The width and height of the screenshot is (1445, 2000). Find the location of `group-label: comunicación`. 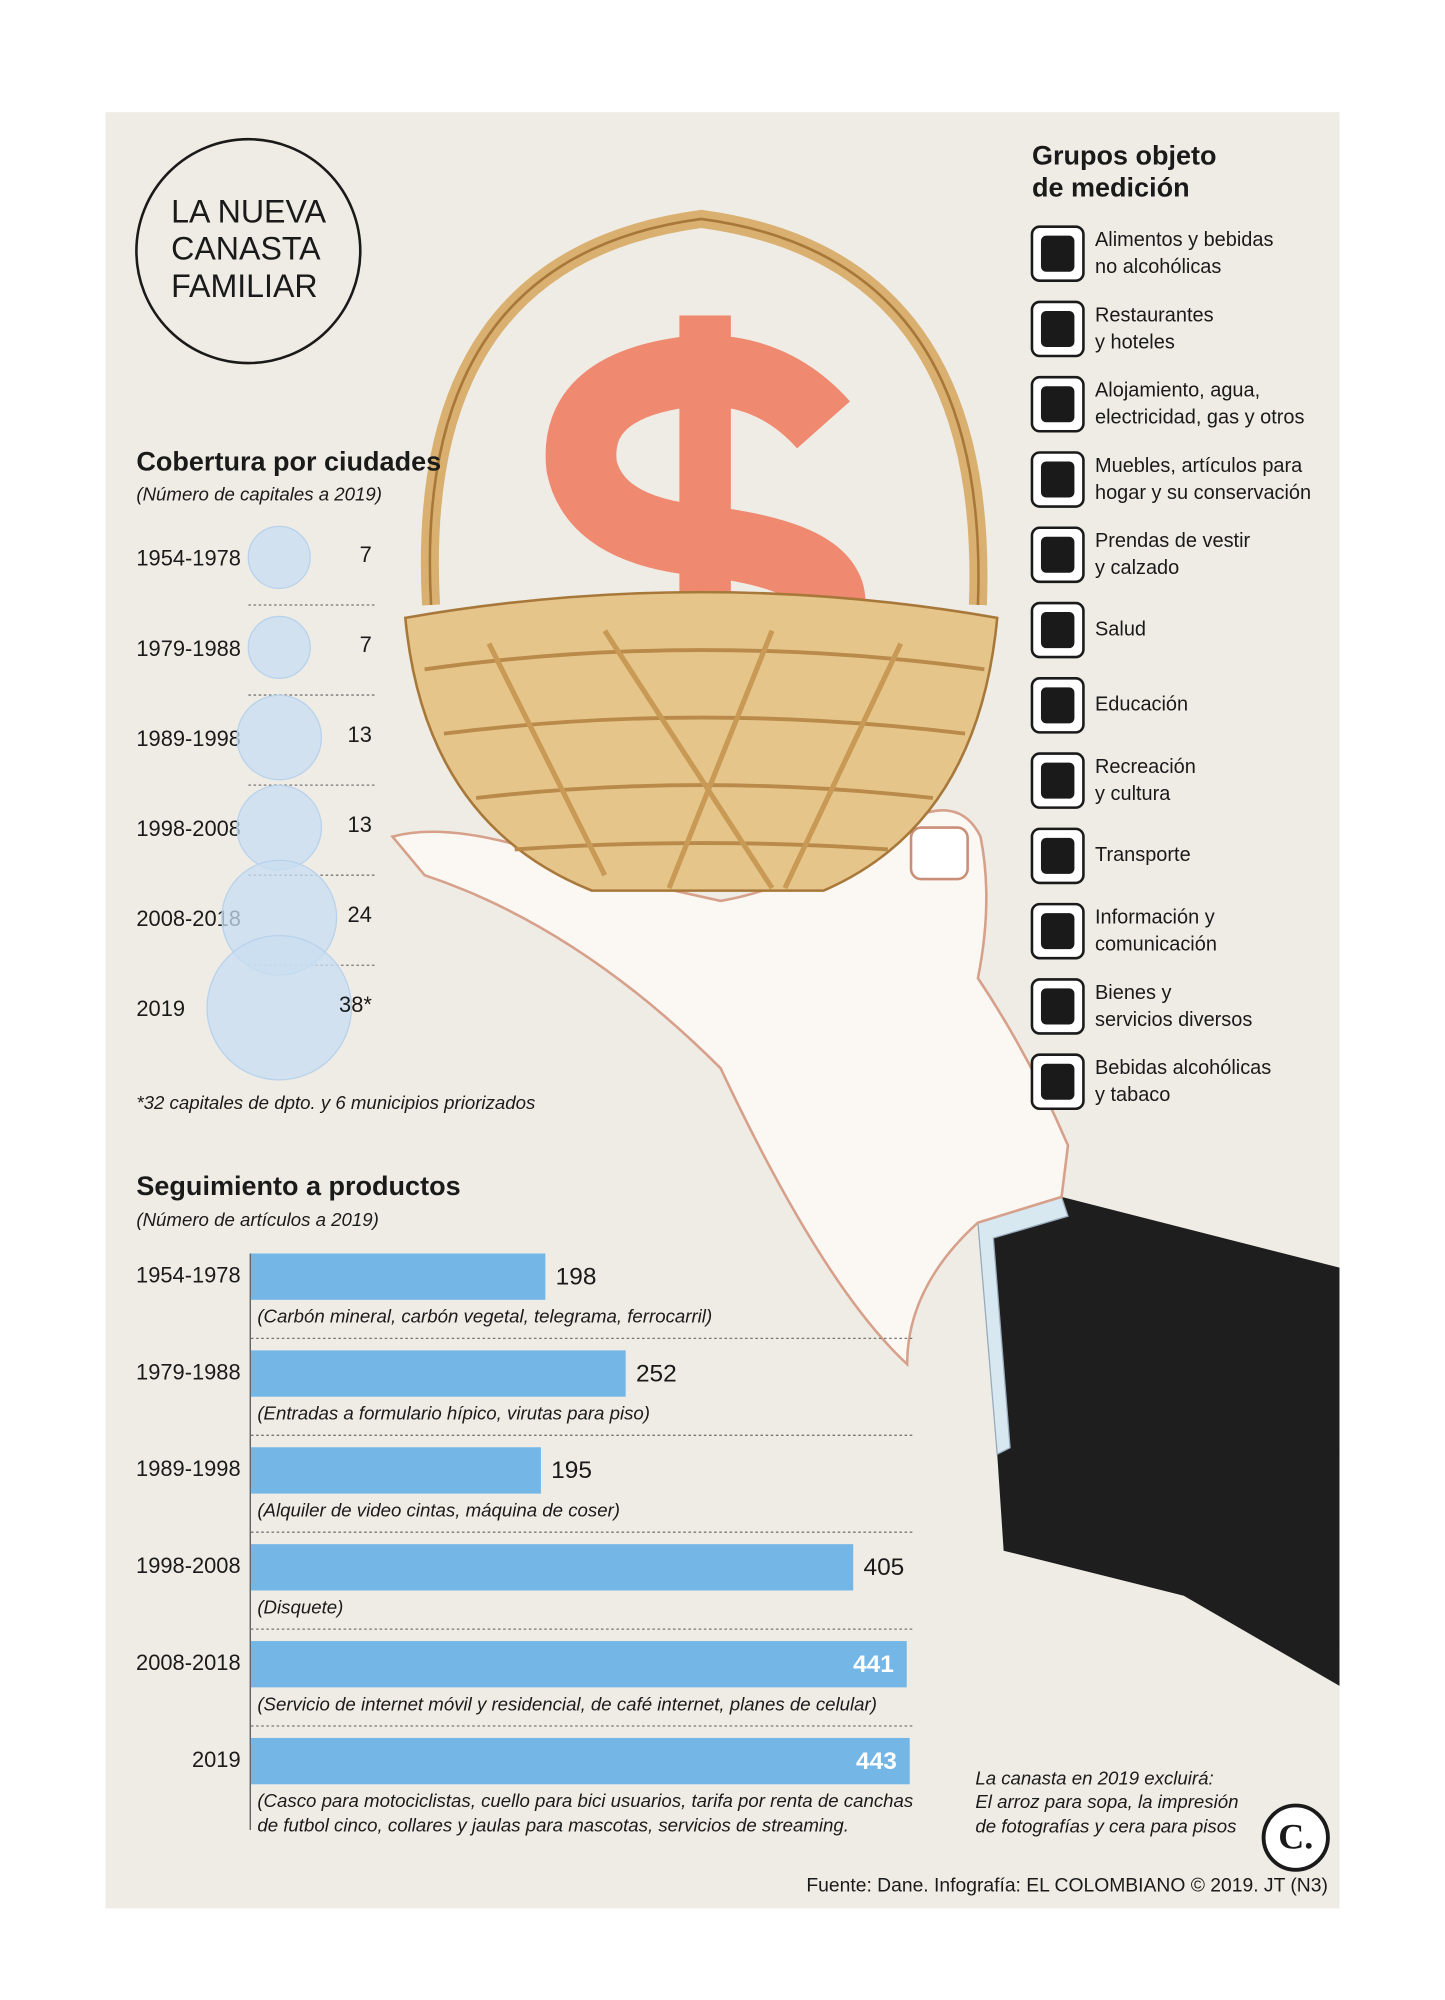

group-label: comunicación is located at coordinates (1156, 945).